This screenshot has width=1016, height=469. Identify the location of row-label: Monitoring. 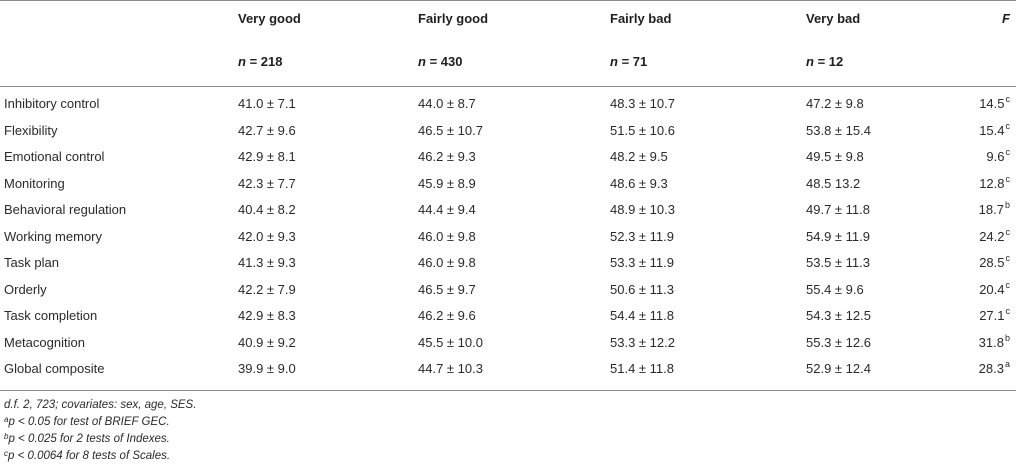
(34, 183).